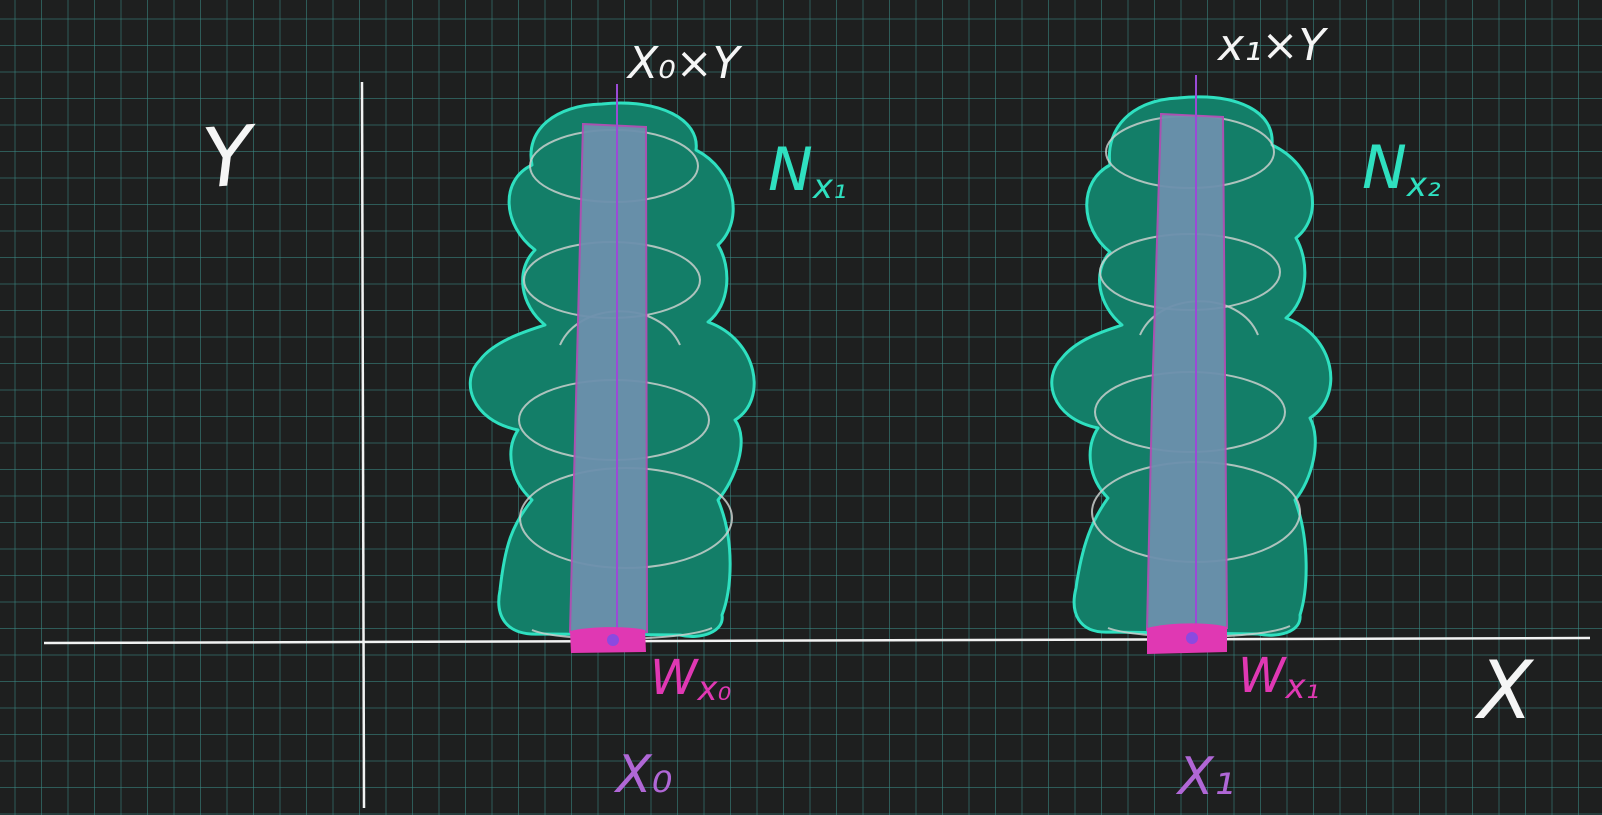 The width and height of the screenshot is (1602, 815). Describe the element at coordinates (613, 640) in the screenshot. I see `base-point-left` at that location.